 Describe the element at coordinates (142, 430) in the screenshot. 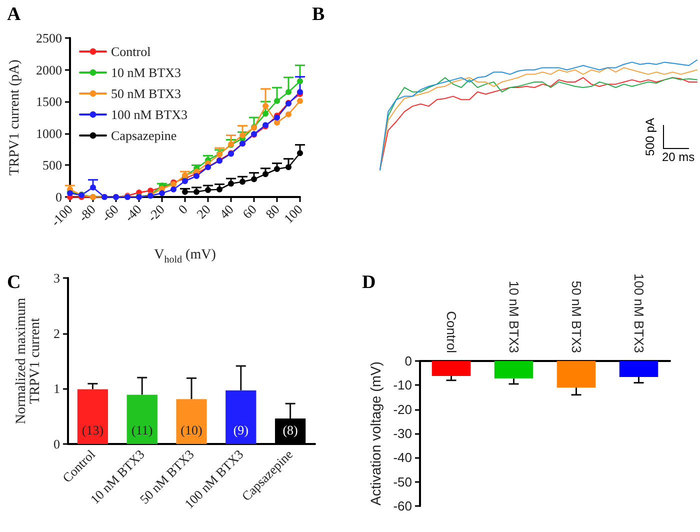

I see `annotation: (11)` at that location.